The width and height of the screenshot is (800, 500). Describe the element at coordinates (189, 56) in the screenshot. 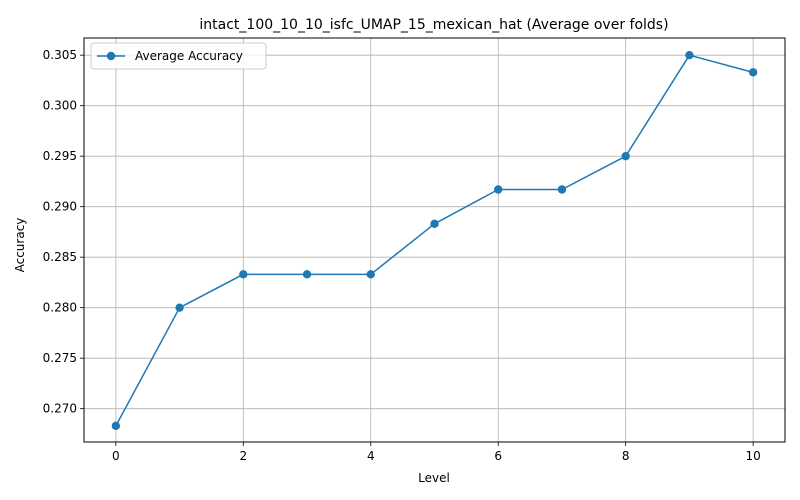

I see `legend-label: Average Accuracy` at that location.